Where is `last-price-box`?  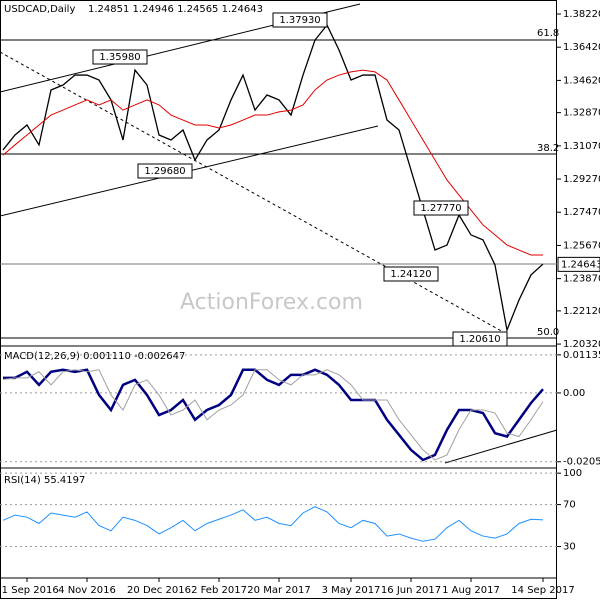 last-price-box is located at coordinates (578, 264).